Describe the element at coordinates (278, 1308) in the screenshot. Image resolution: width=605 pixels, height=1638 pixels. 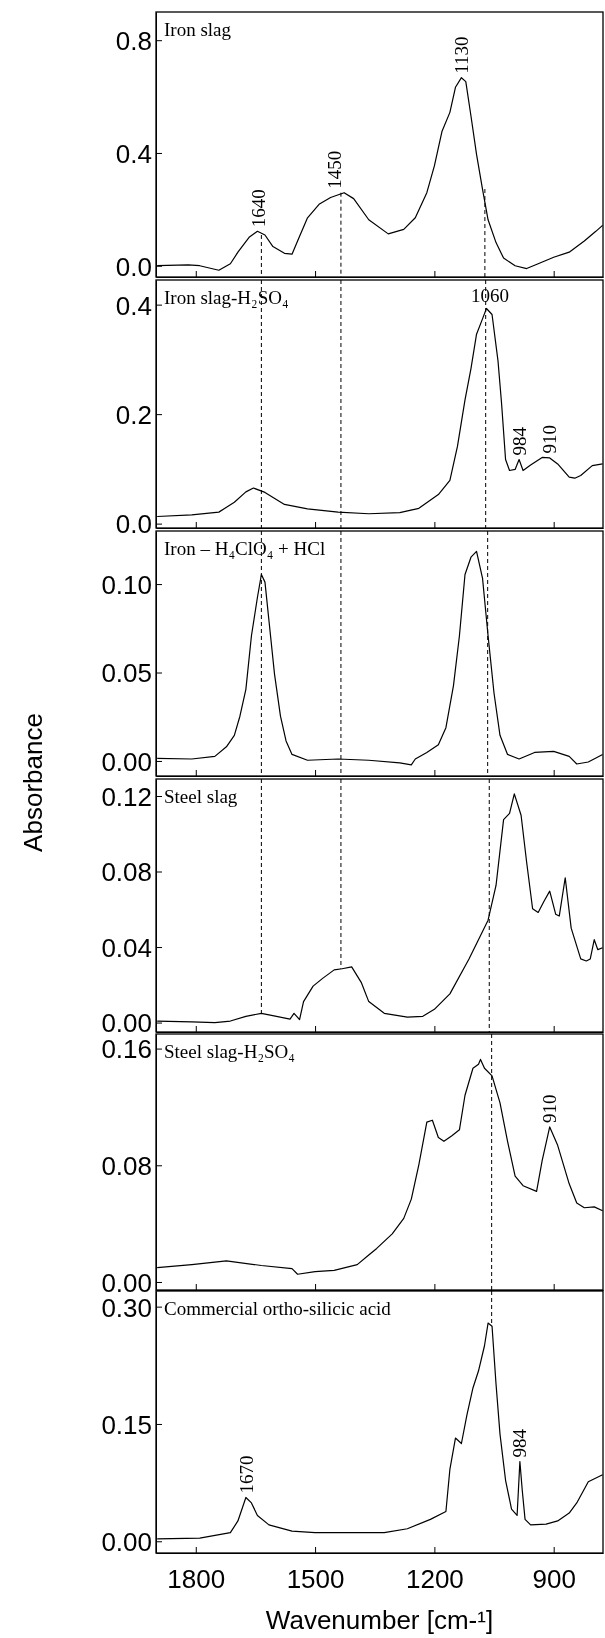
I see `chart-title: Commercial ortho-silicic acid` at that location.